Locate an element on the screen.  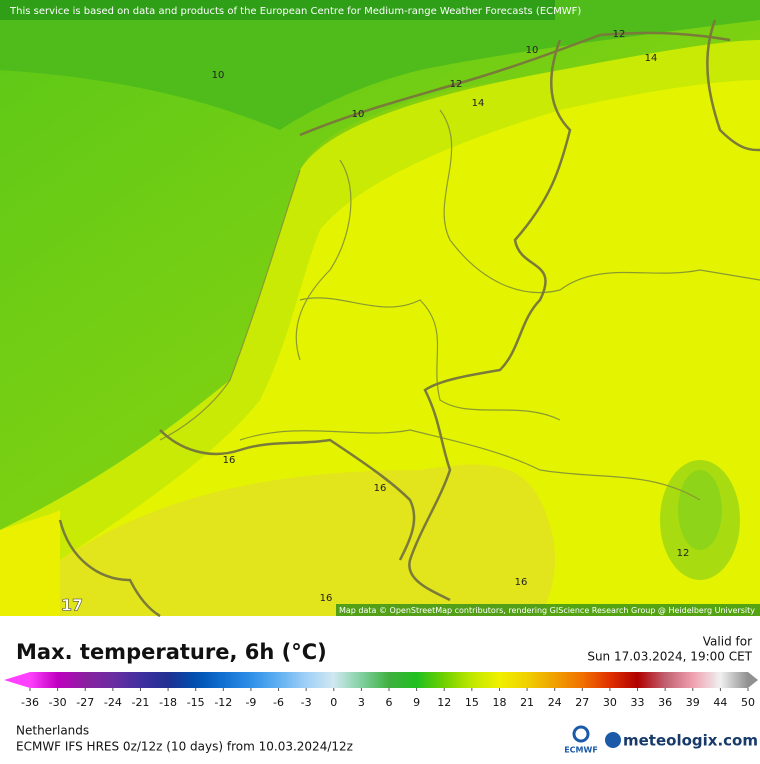
colorbar-arrow-right is located at coordinates (753, 680).